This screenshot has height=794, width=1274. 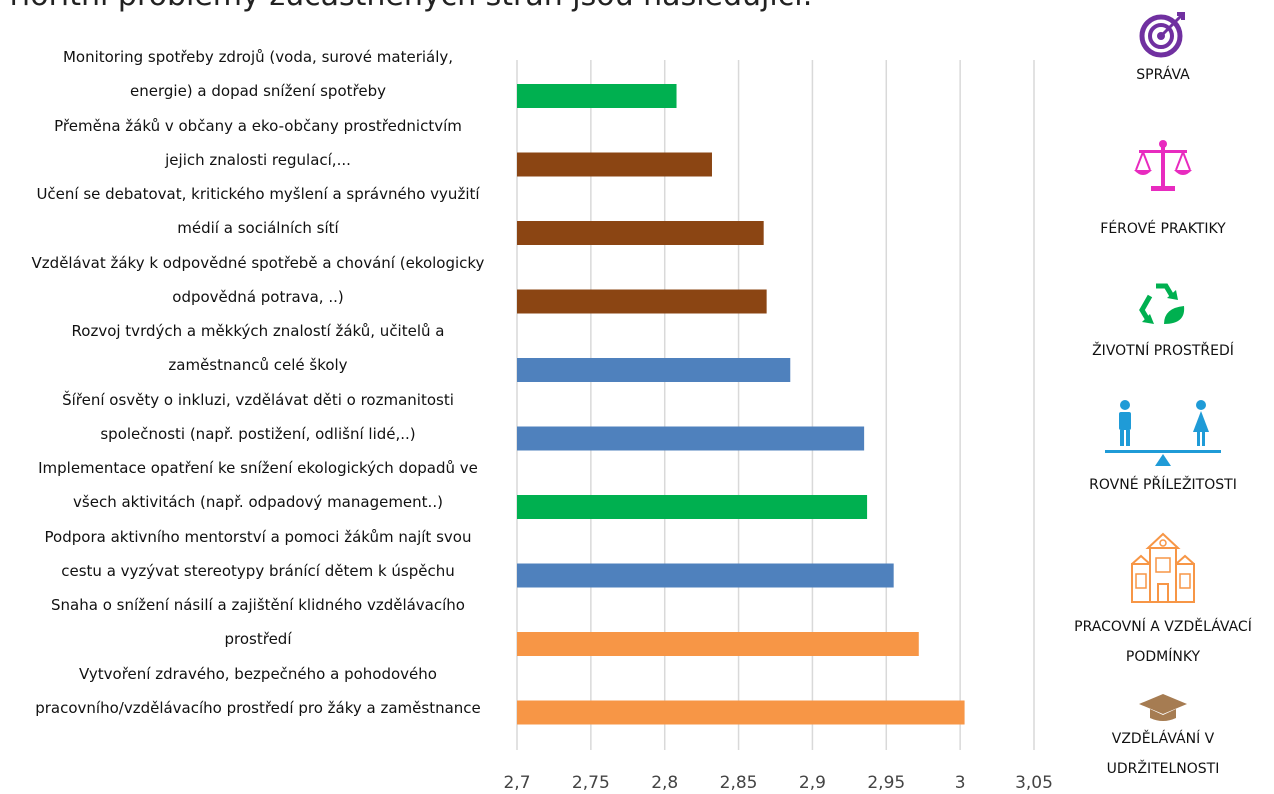 I want to click on legend-label-zivotni-prostredi: ŽIVOTNÍ PROSTŘEDÍ, so click(x=1163, y=351).